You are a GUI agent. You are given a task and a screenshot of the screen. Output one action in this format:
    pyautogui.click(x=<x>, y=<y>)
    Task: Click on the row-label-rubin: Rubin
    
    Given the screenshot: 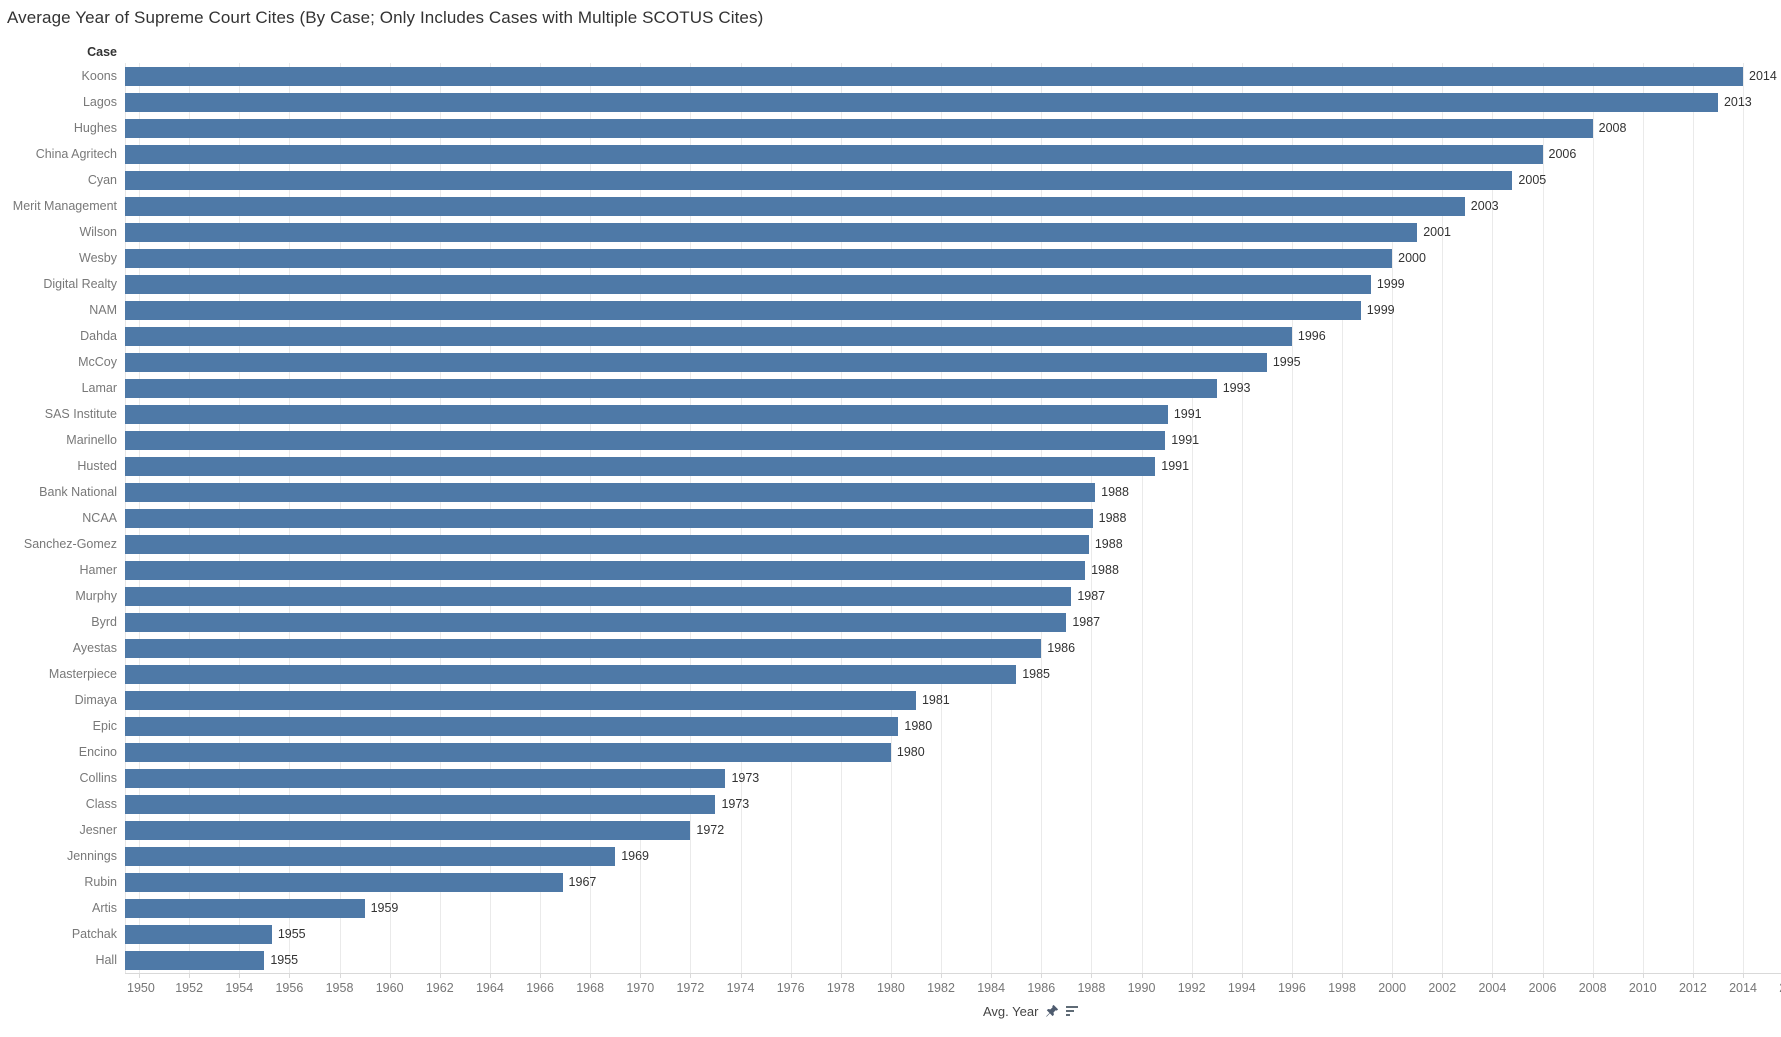 What is the action you would take?
    pyautogui.click(x=100, y=882)
    